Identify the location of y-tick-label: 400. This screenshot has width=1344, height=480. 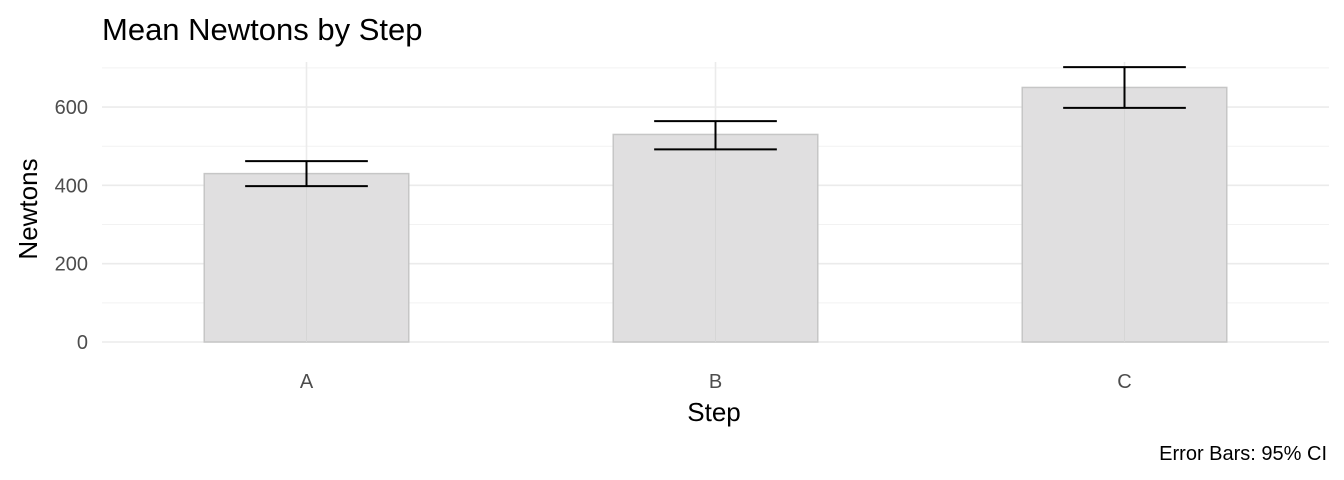
(71, 186).